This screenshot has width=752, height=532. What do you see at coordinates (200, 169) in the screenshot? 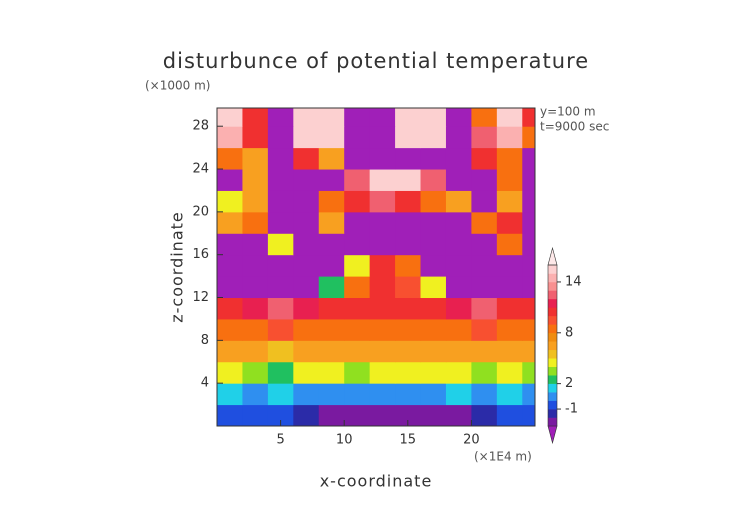
I see `y-tick-label: 24` at bounding box center [200, 169].